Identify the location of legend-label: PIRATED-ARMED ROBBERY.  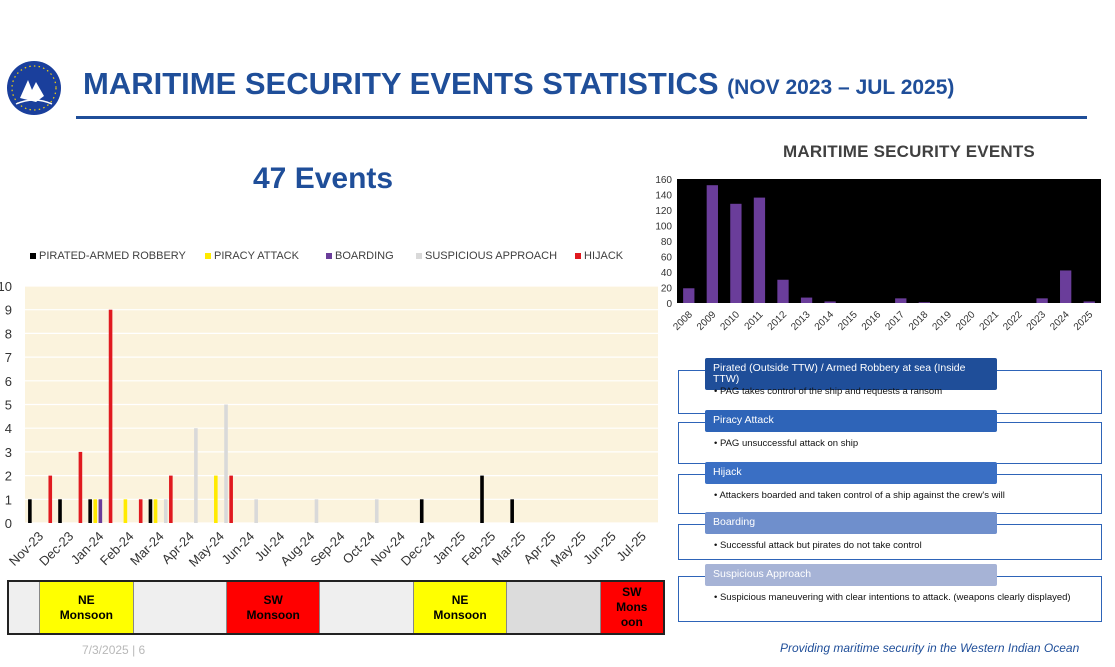
(112, 256).